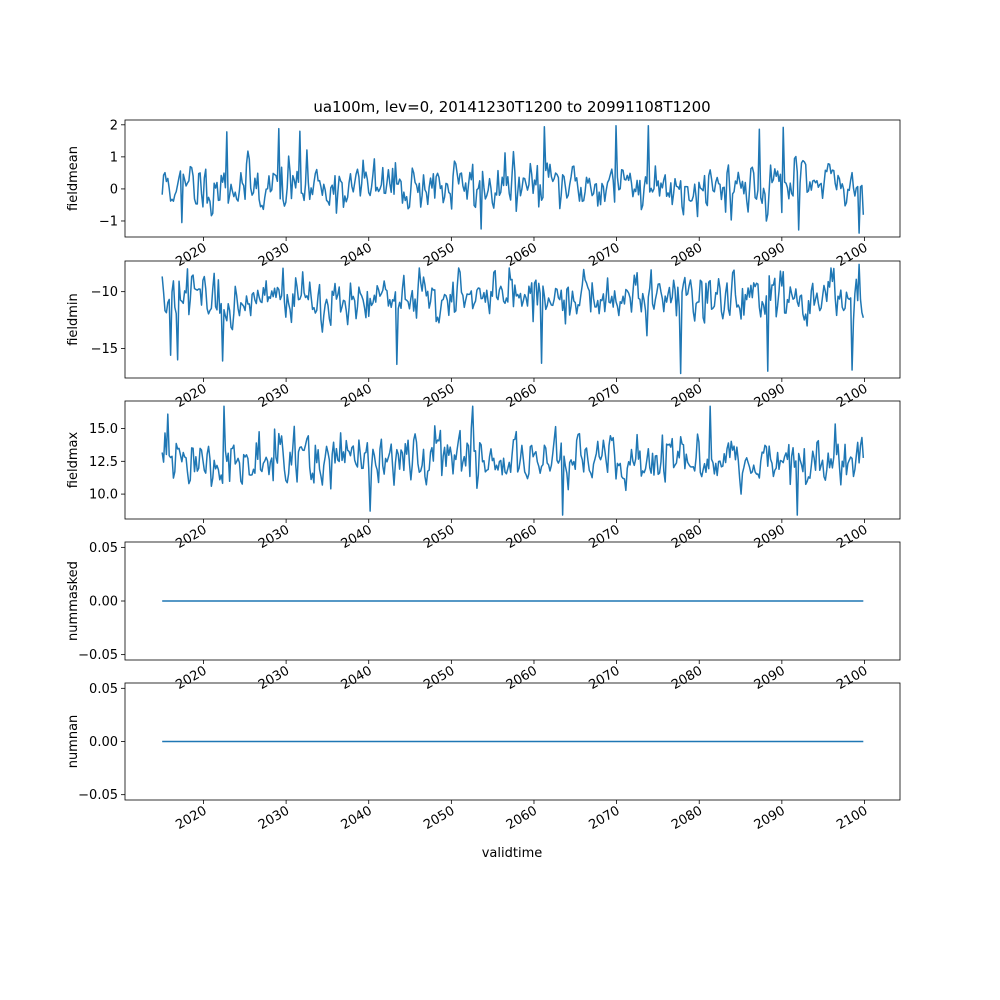 The height and width of the screenshot is (1000, 1000). Describe the element at coordinates (114, 125) in the screenshot. I see `y-tick-label: 2` at that location.